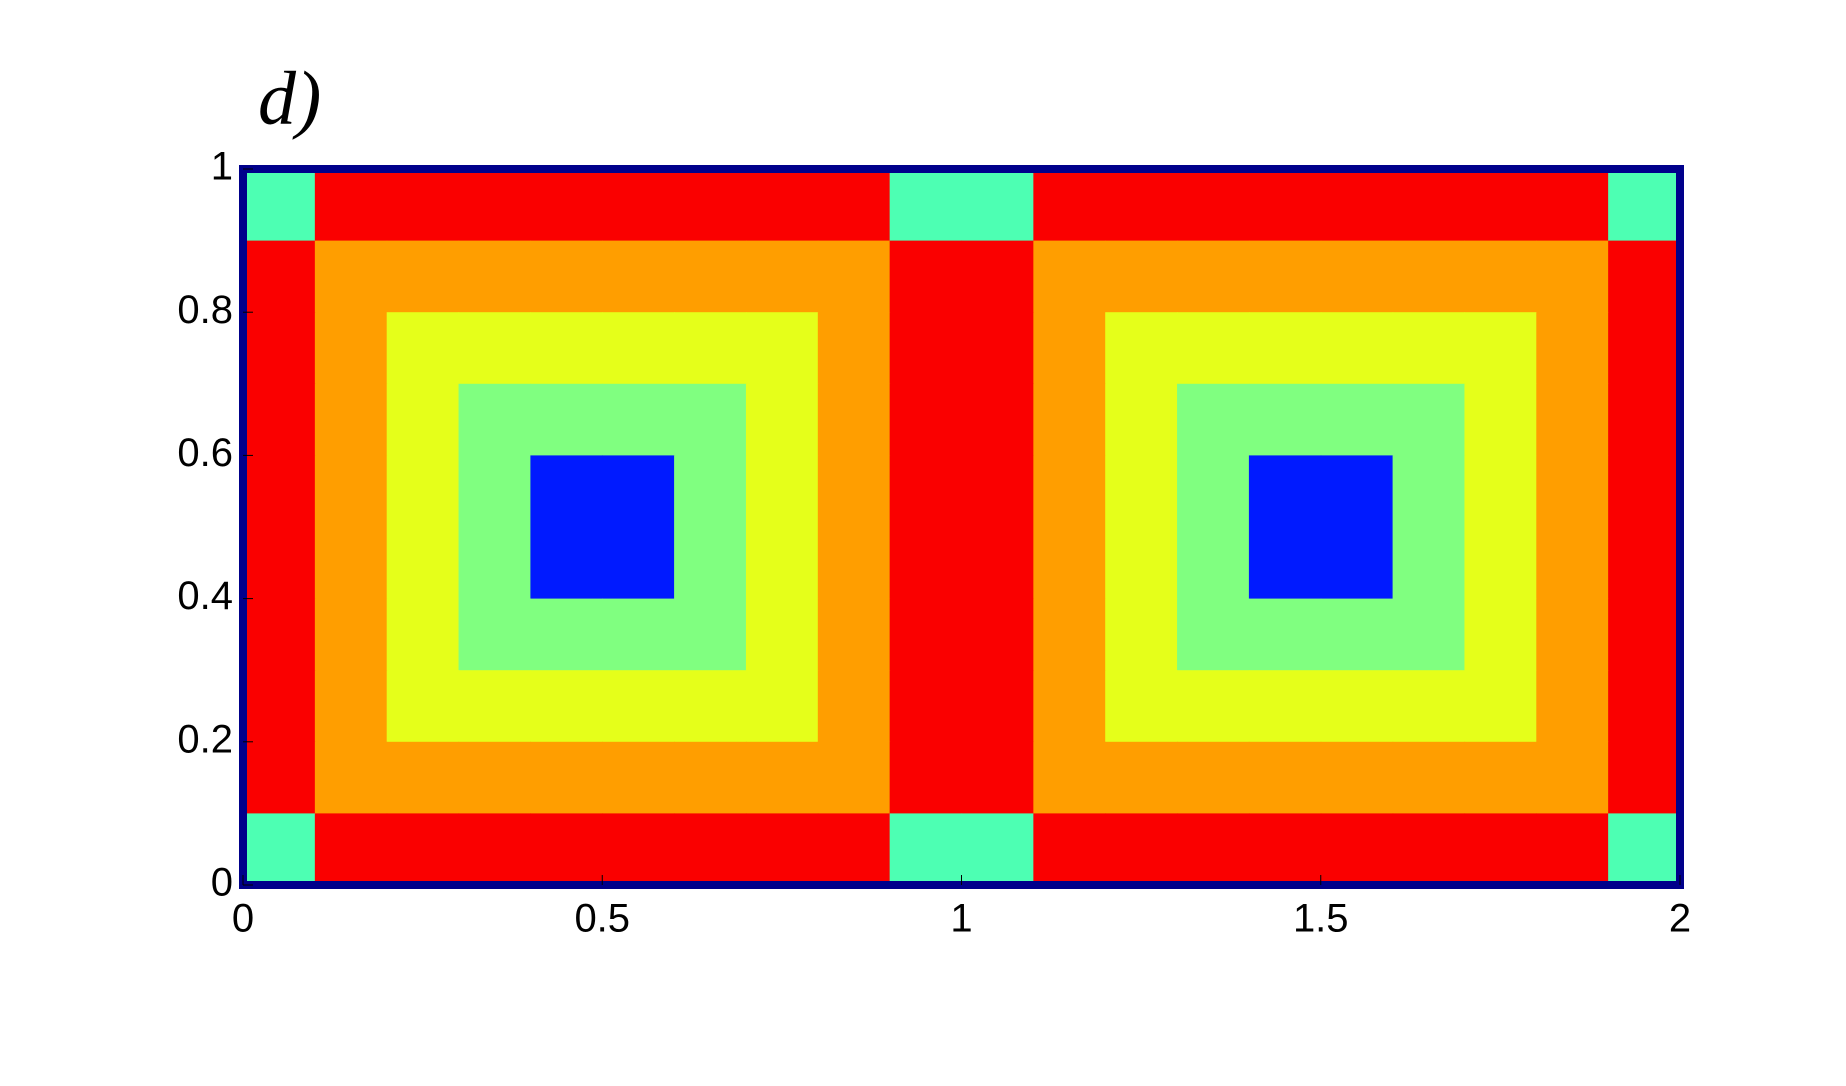 The image size is (1846, 1086). I want to click on y-tick-label: 0.6, so click(205, 453).